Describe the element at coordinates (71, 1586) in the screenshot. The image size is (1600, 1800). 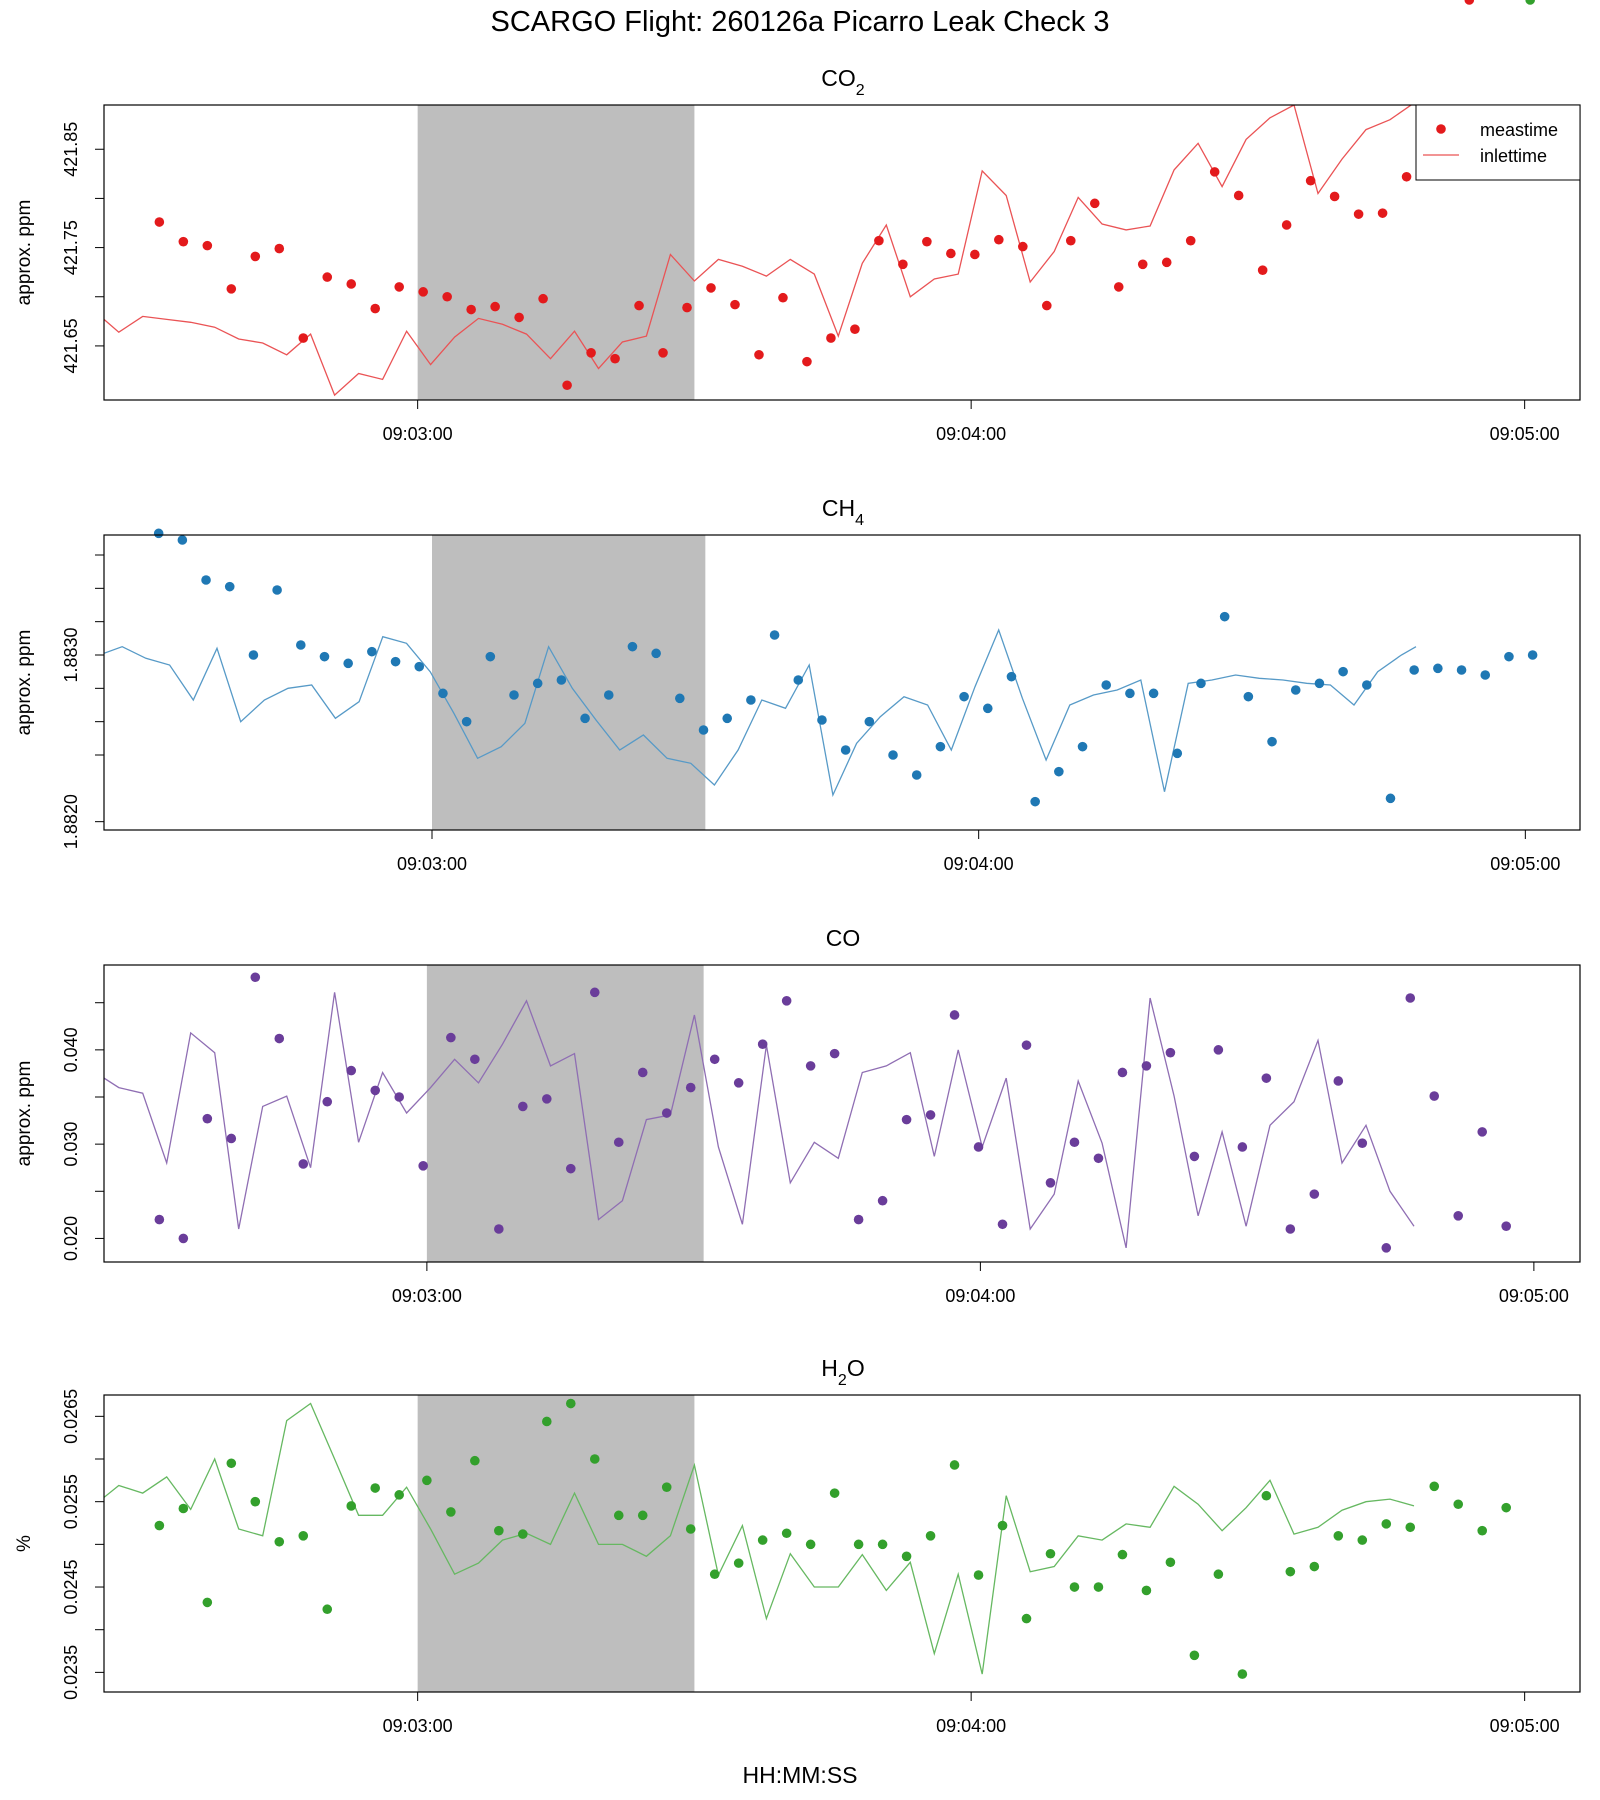
I see `y-tick-label: 0.0245` at that location.